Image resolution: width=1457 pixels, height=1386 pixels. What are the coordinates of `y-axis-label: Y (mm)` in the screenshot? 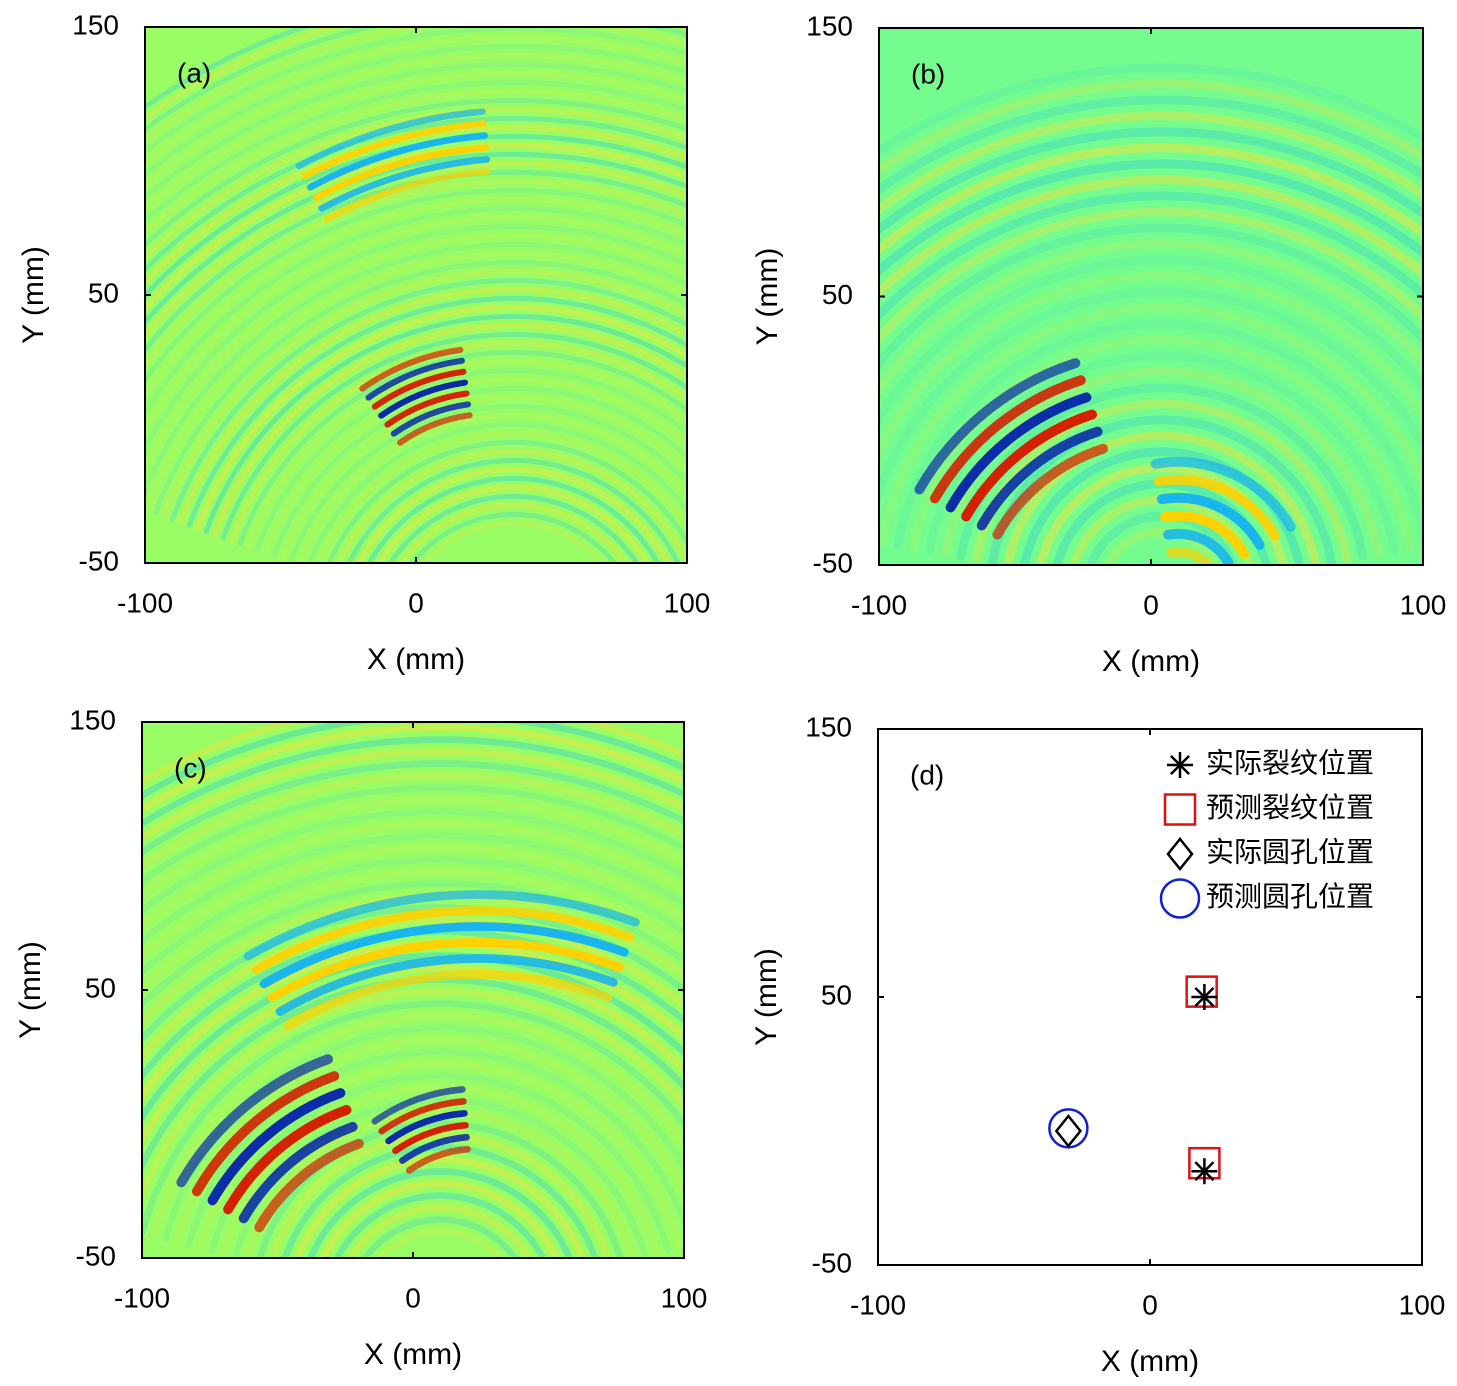 It's located at (33, 295).